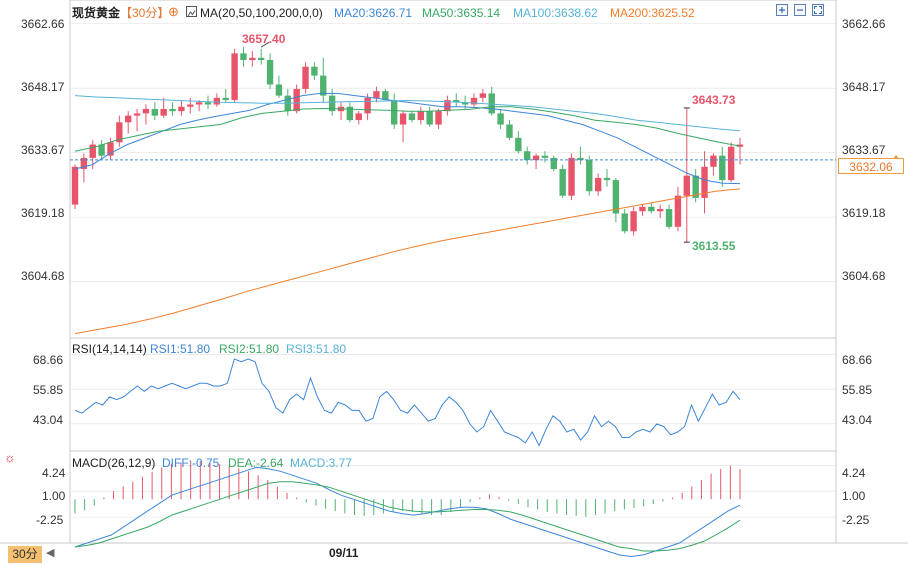 This screenshot has height=566, width=908. Describe the element at coordinates (373, 13) in the screenshot. I see `ma20-value: MA20:3626.71` at that location.